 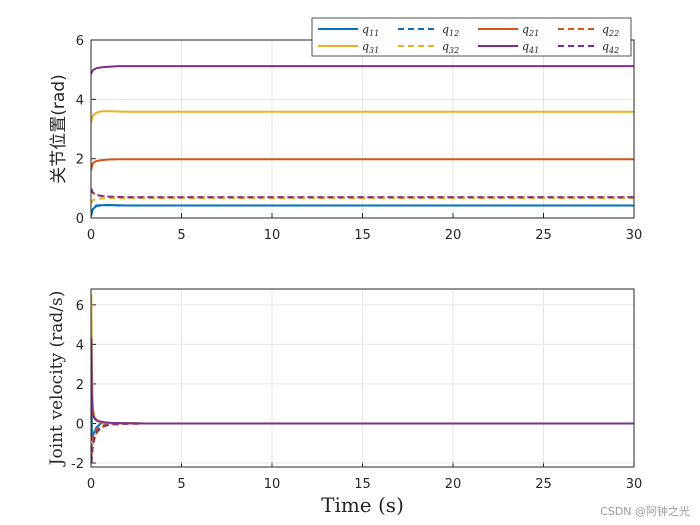 I want to click on bottom-x-axis-label: Time (s), so click(x=362, y=505).